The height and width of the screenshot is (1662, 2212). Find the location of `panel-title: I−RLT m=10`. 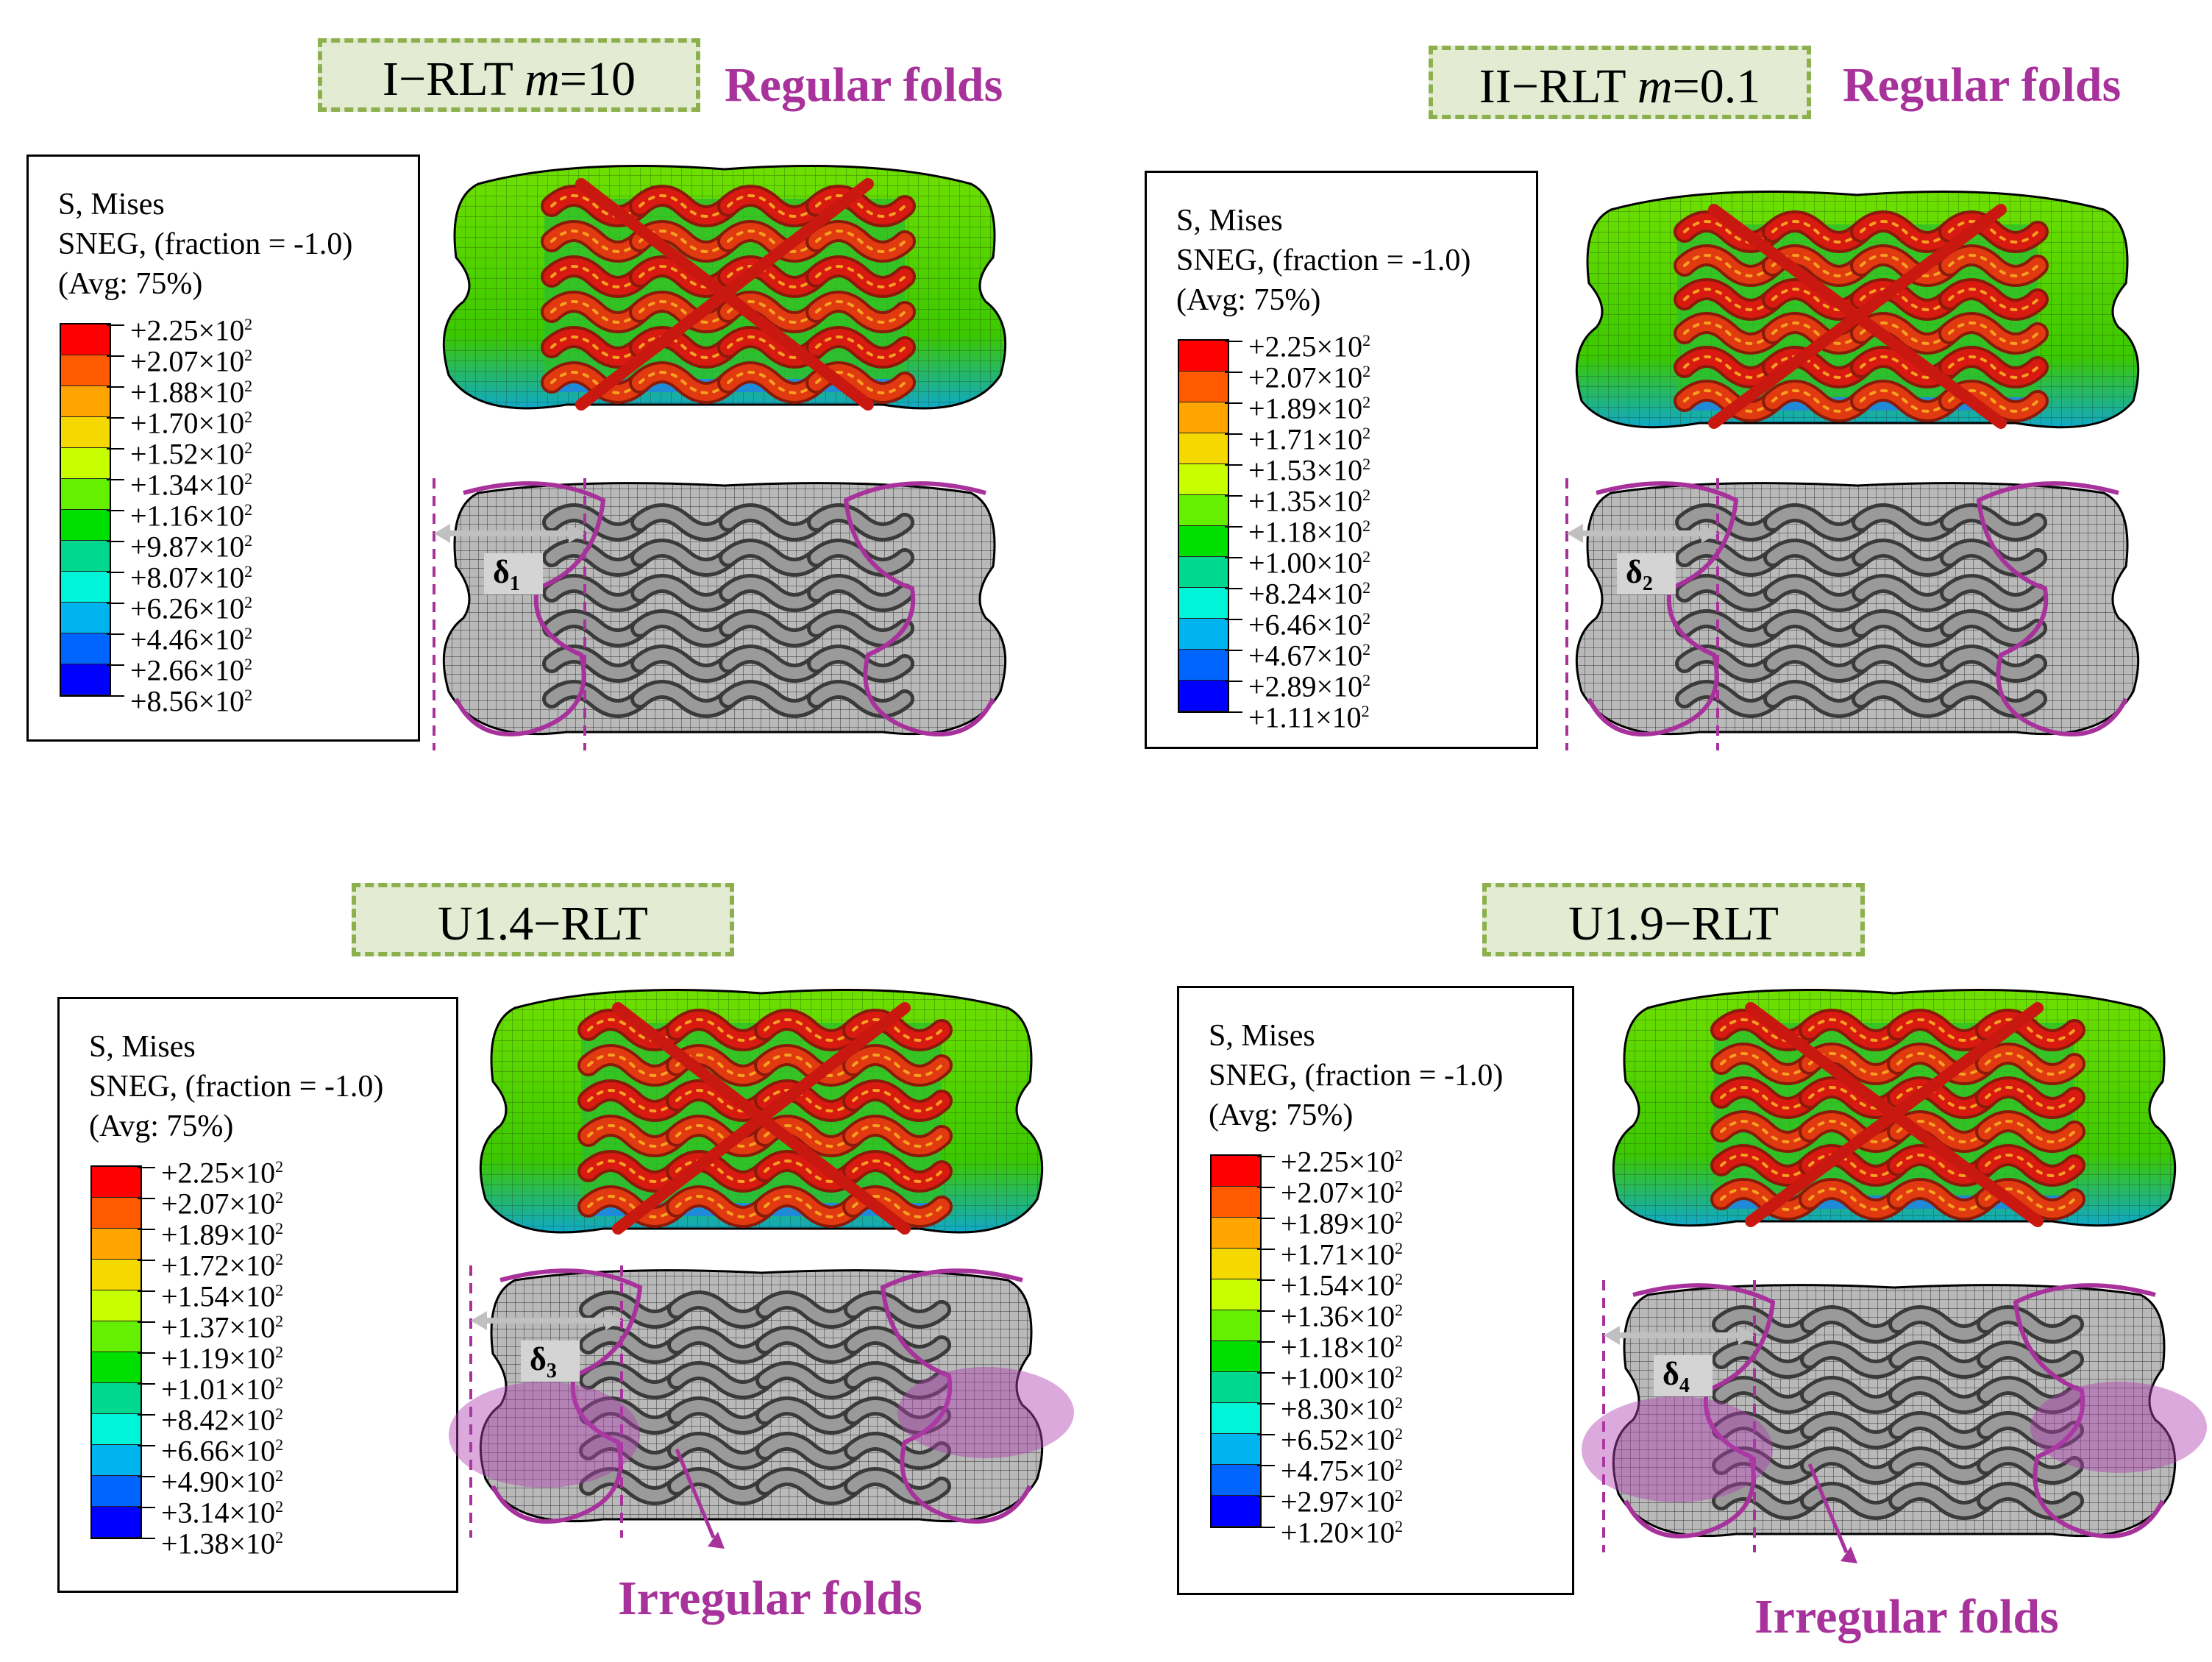

panel-title: I−RLT m=10 is located at coordinates (509, 75).